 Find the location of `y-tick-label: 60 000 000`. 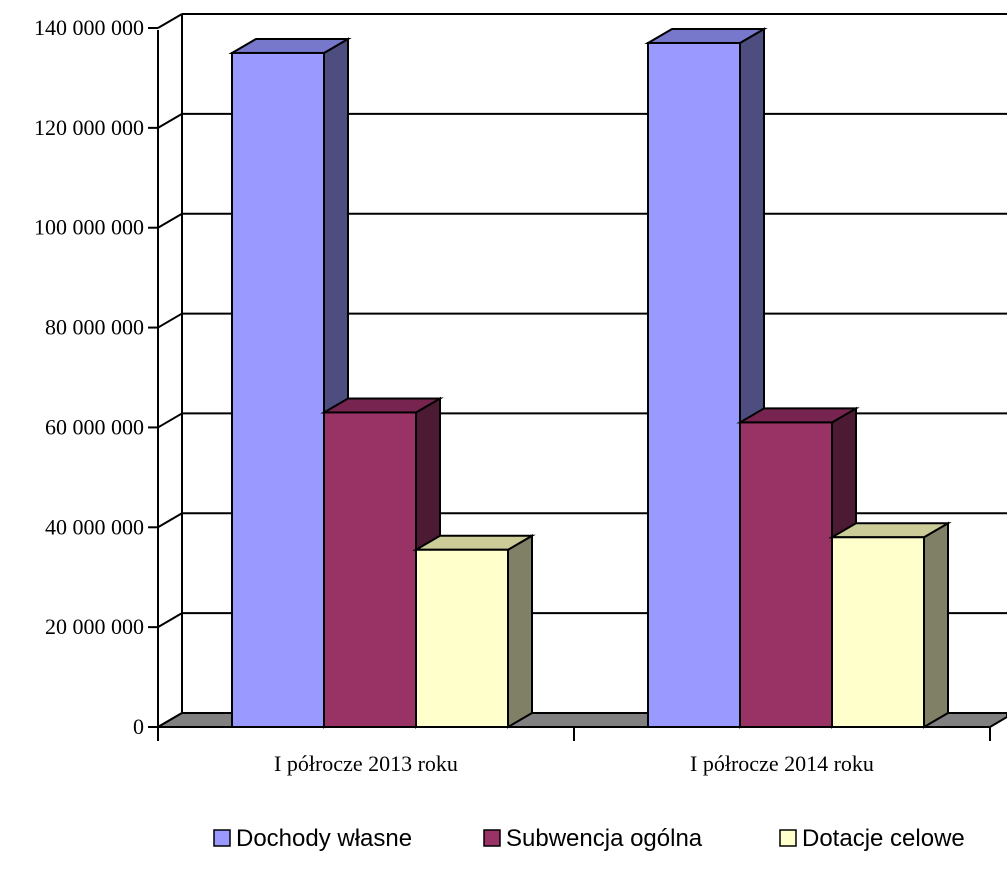

y-tick-label: 60 000 000 is located at coordinates (94, 426).